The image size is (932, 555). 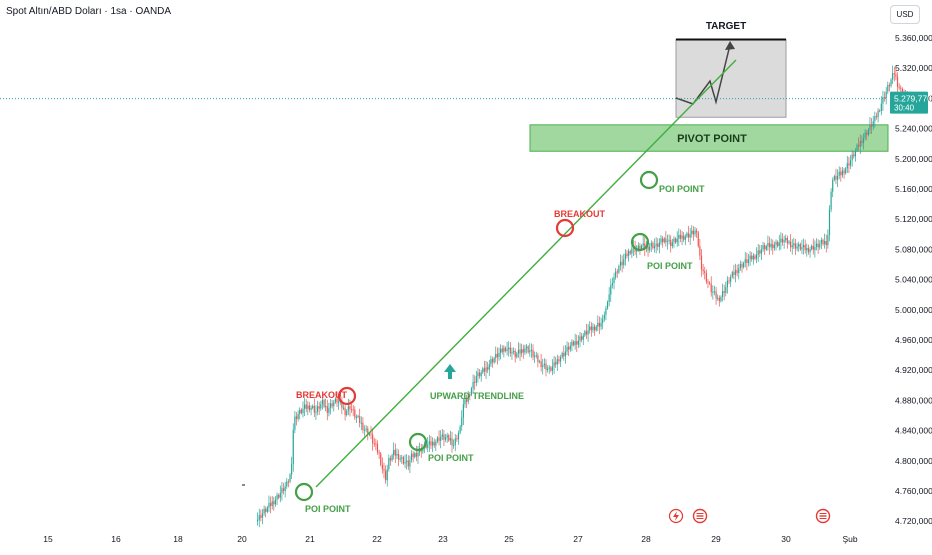 What do you see at coordinates (676, 516) in the screenshot?
I see `lightning-event-icon` at bounding box center [676, 516].